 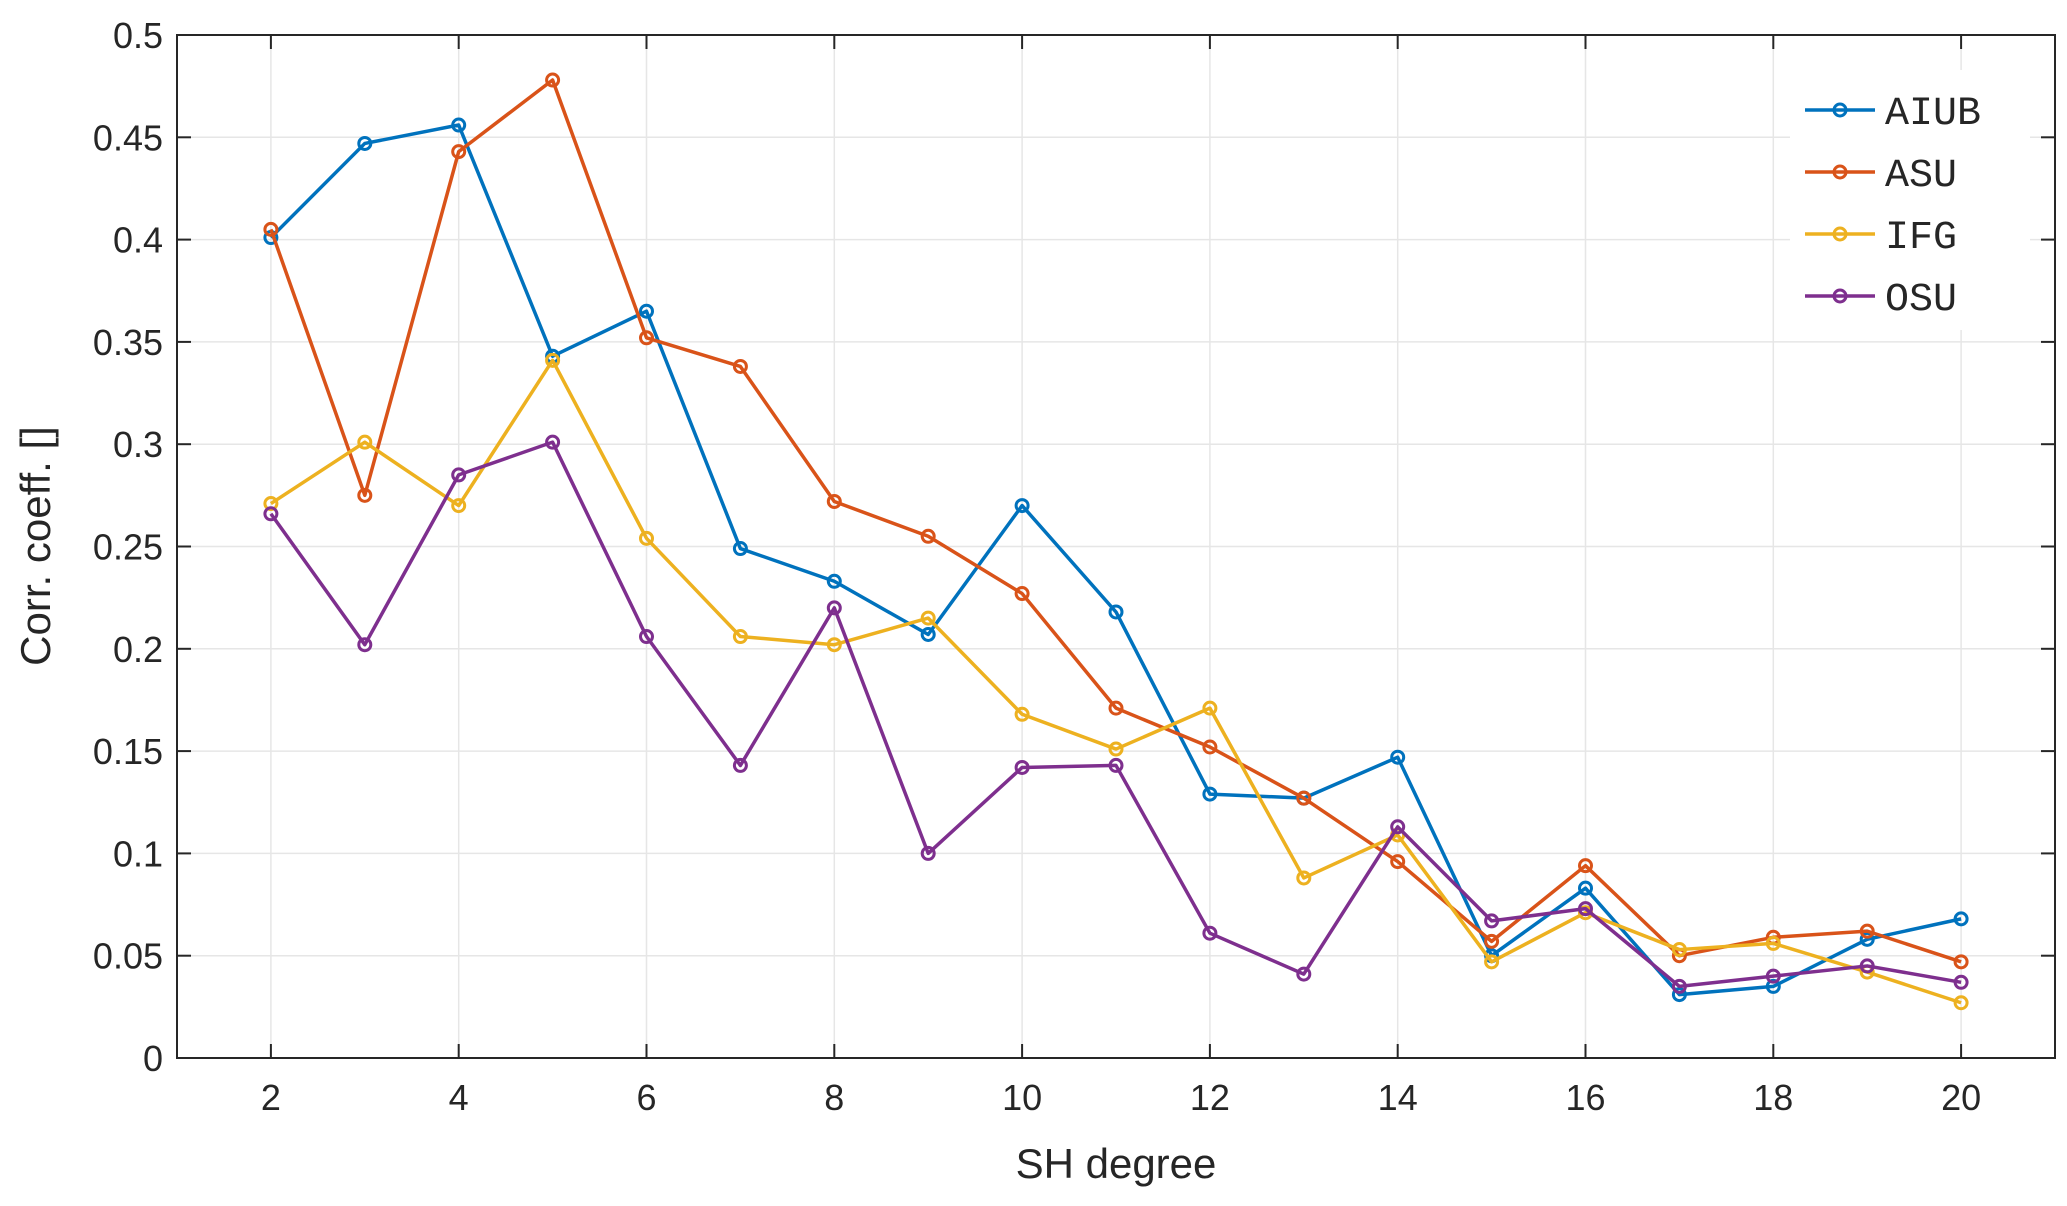 I want to click on y-tick-label: 0.05, so click(x=128, y=956).